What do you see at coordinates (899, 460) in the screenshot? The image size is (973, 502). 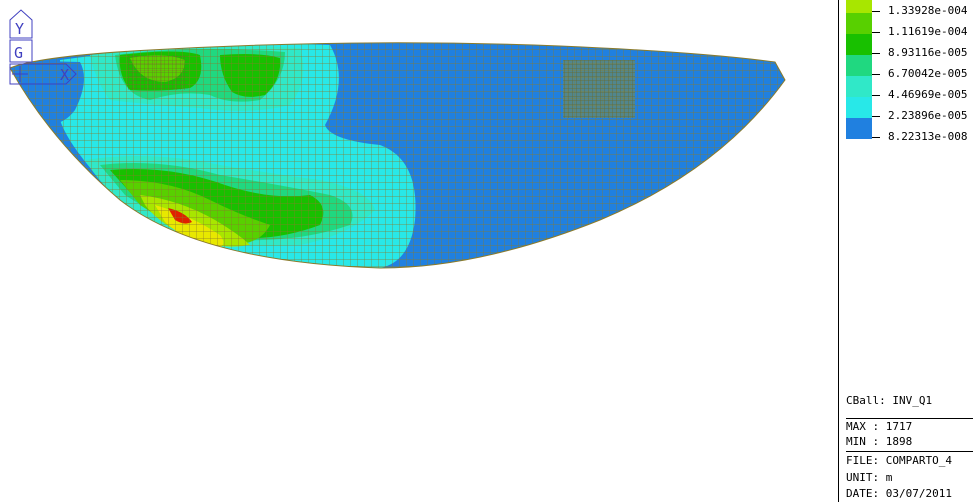 I see `file-name: FILE: COMPARTO_4` at bounding box center [899, 460].